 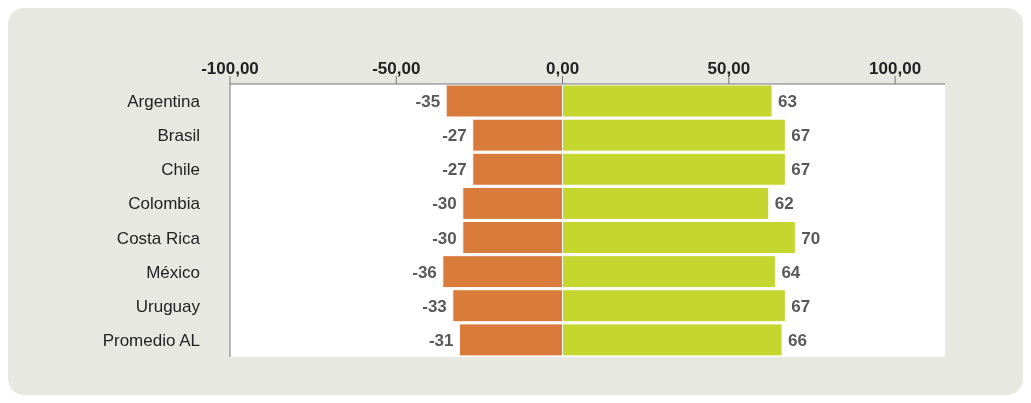 What do you see at coordinates (428, 101) in the screenshot?
I see `data-label: -35` at bounding box center [428, 101].